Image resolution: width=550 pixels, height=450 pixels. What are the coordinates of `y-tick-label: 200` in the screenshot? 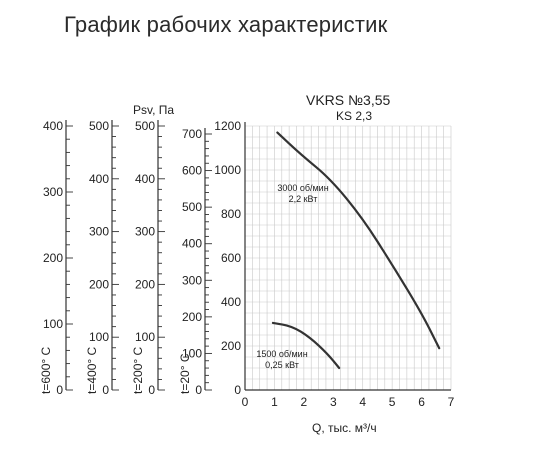 It's located at (231, 346).